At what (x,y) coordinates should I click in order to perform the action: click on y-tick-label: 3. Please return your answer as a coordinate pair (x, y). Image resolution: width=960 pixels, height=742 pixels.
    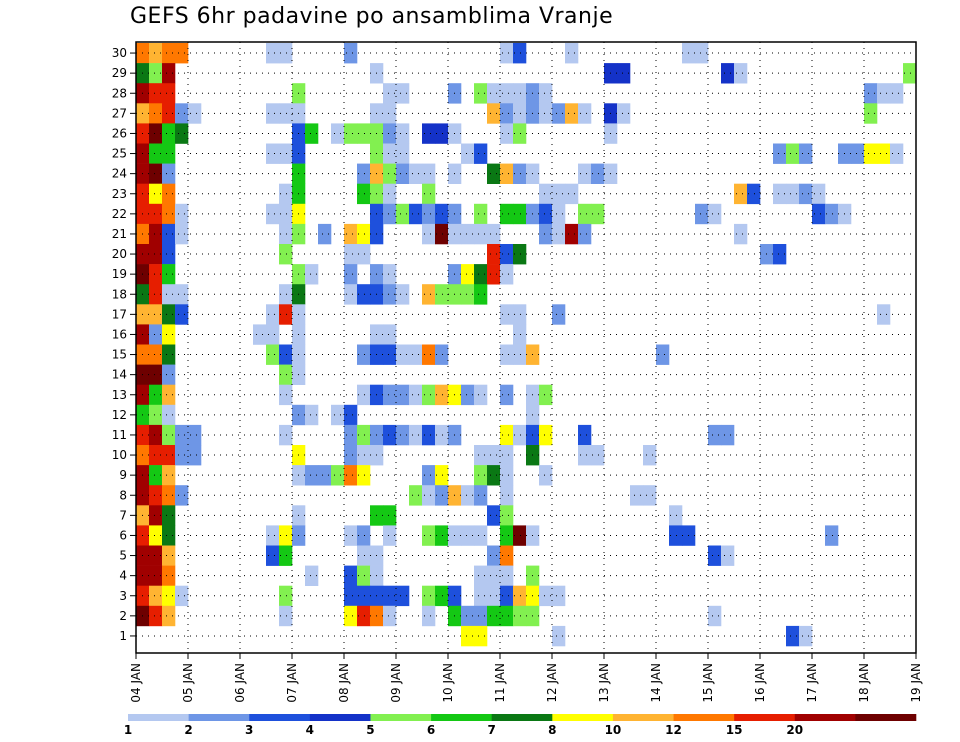
    Looking at the image, I should click on (123, 596).